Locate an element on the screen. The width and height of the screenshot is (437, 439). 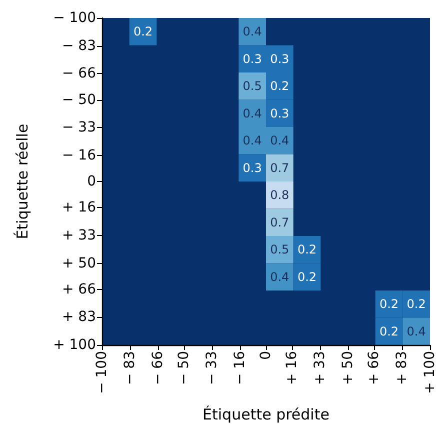
x-tick-label: 0 is located at coordinates (266, 355).